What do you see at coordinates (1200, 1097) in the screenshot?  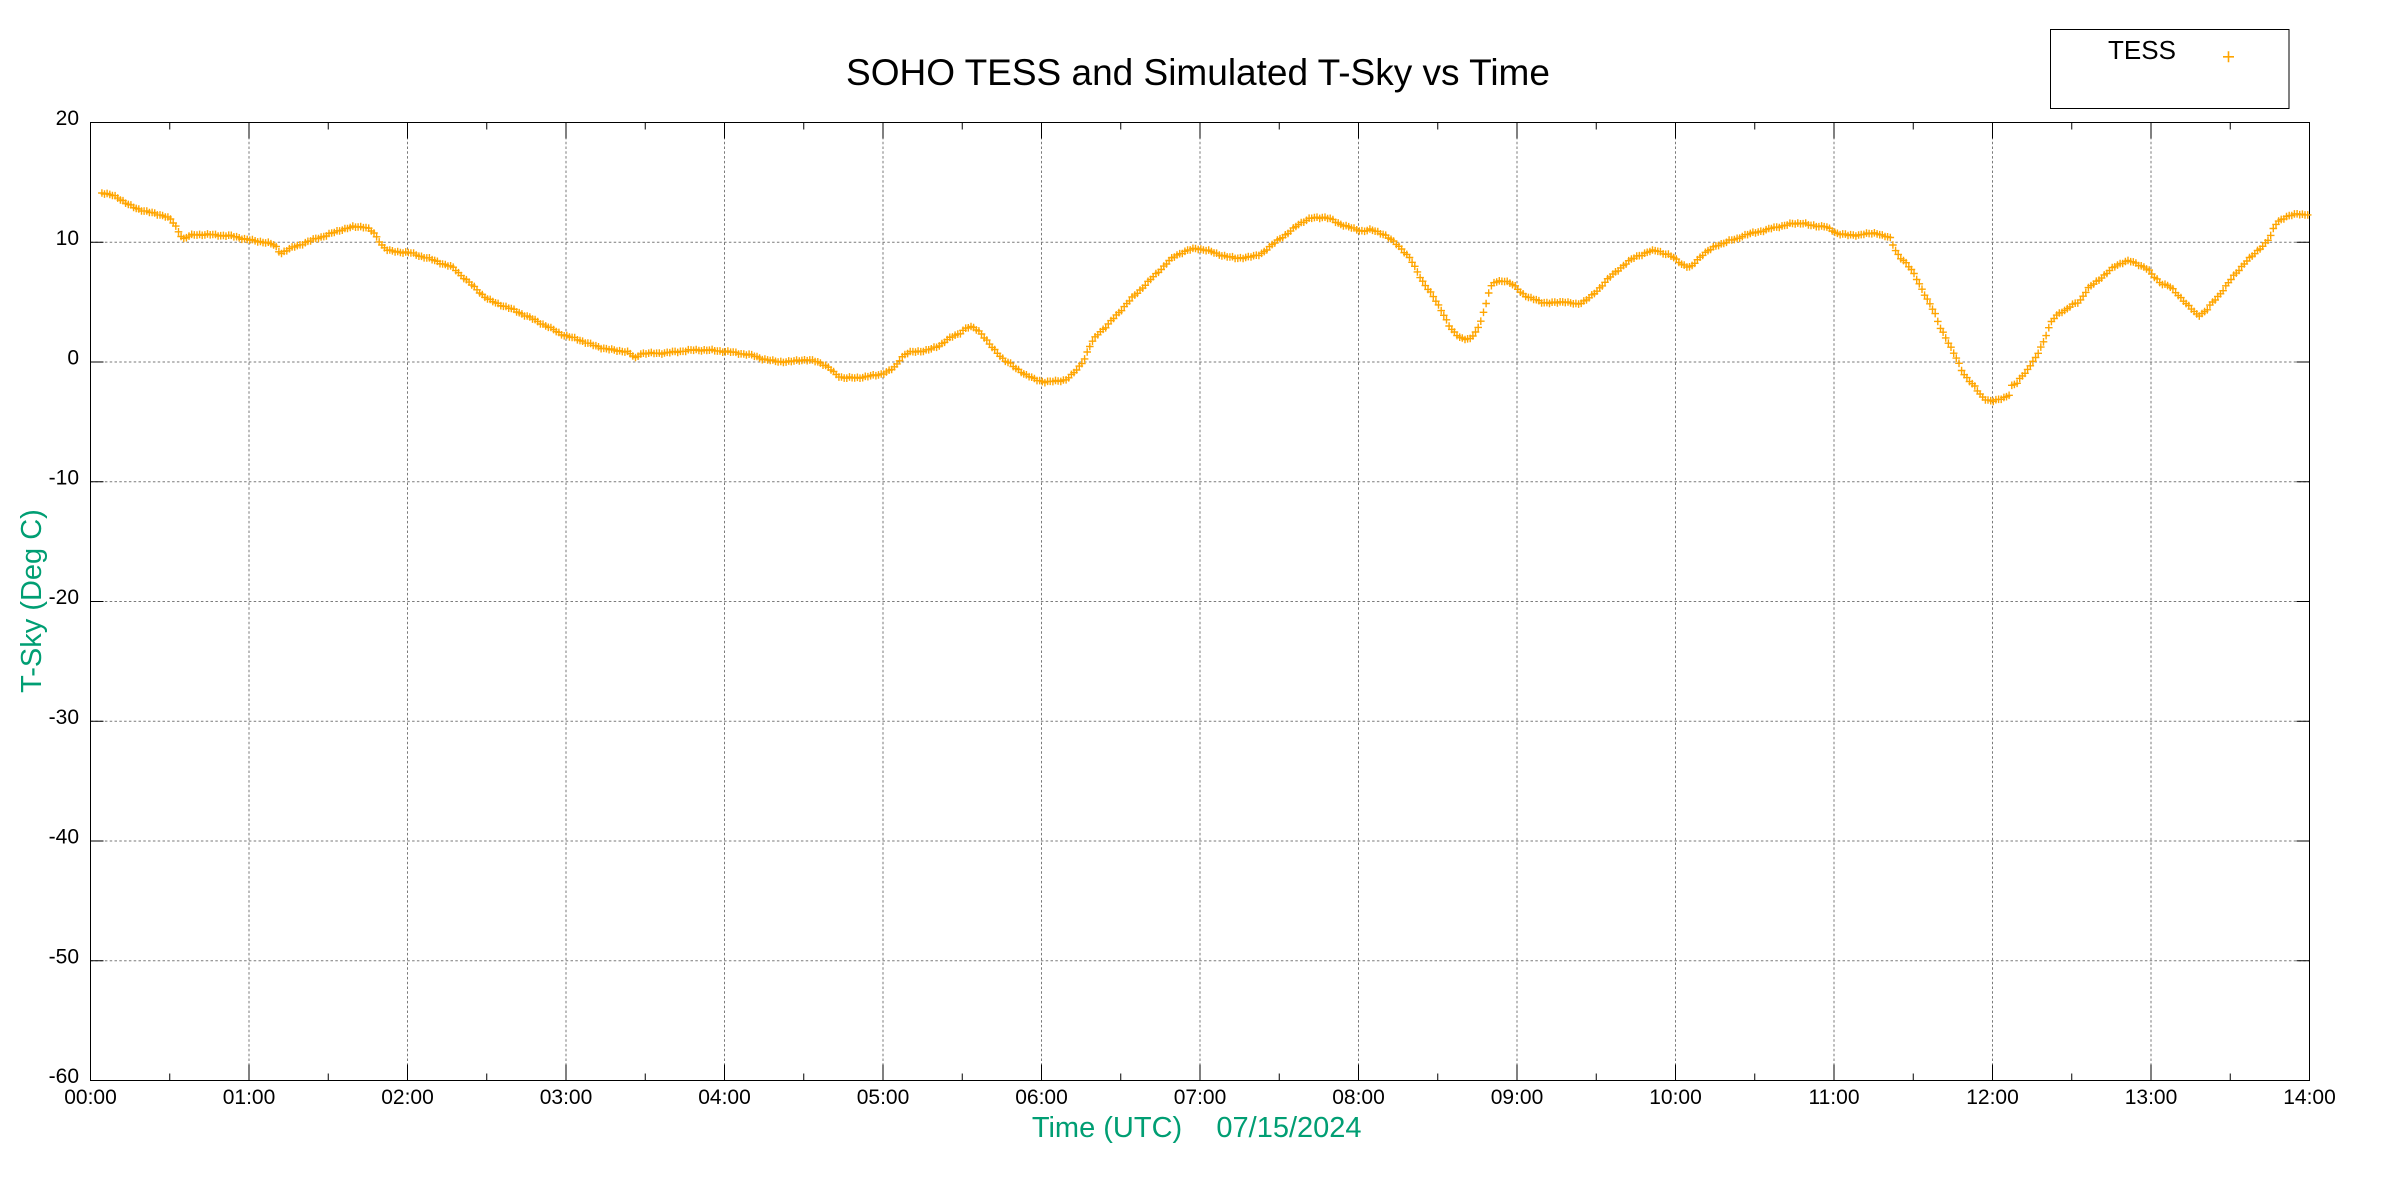 I see `svg-text: 07:00` at bounding box center [1200, 1097].